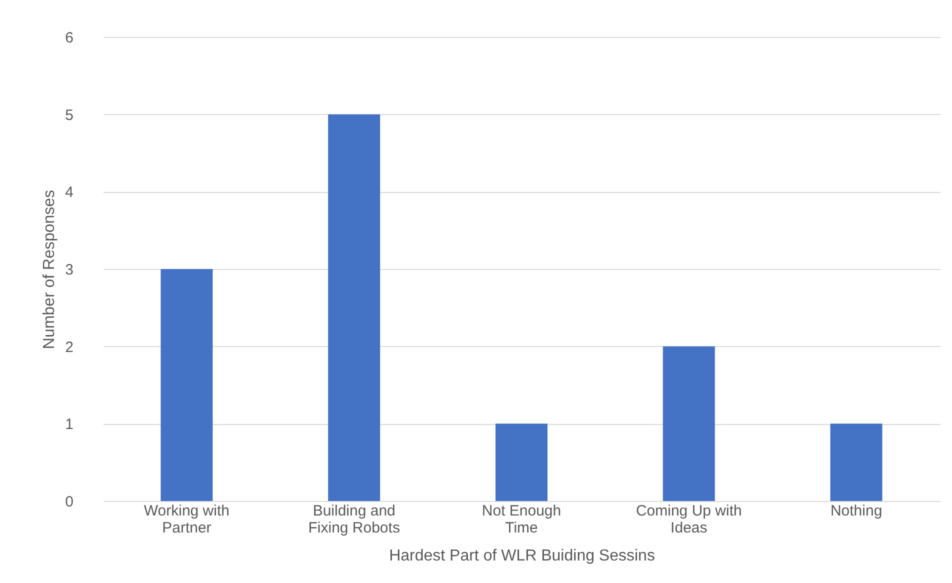  I want to click on x-axis-title: Hardest Part of WLR Buiding Sessins, so click(522, 556).